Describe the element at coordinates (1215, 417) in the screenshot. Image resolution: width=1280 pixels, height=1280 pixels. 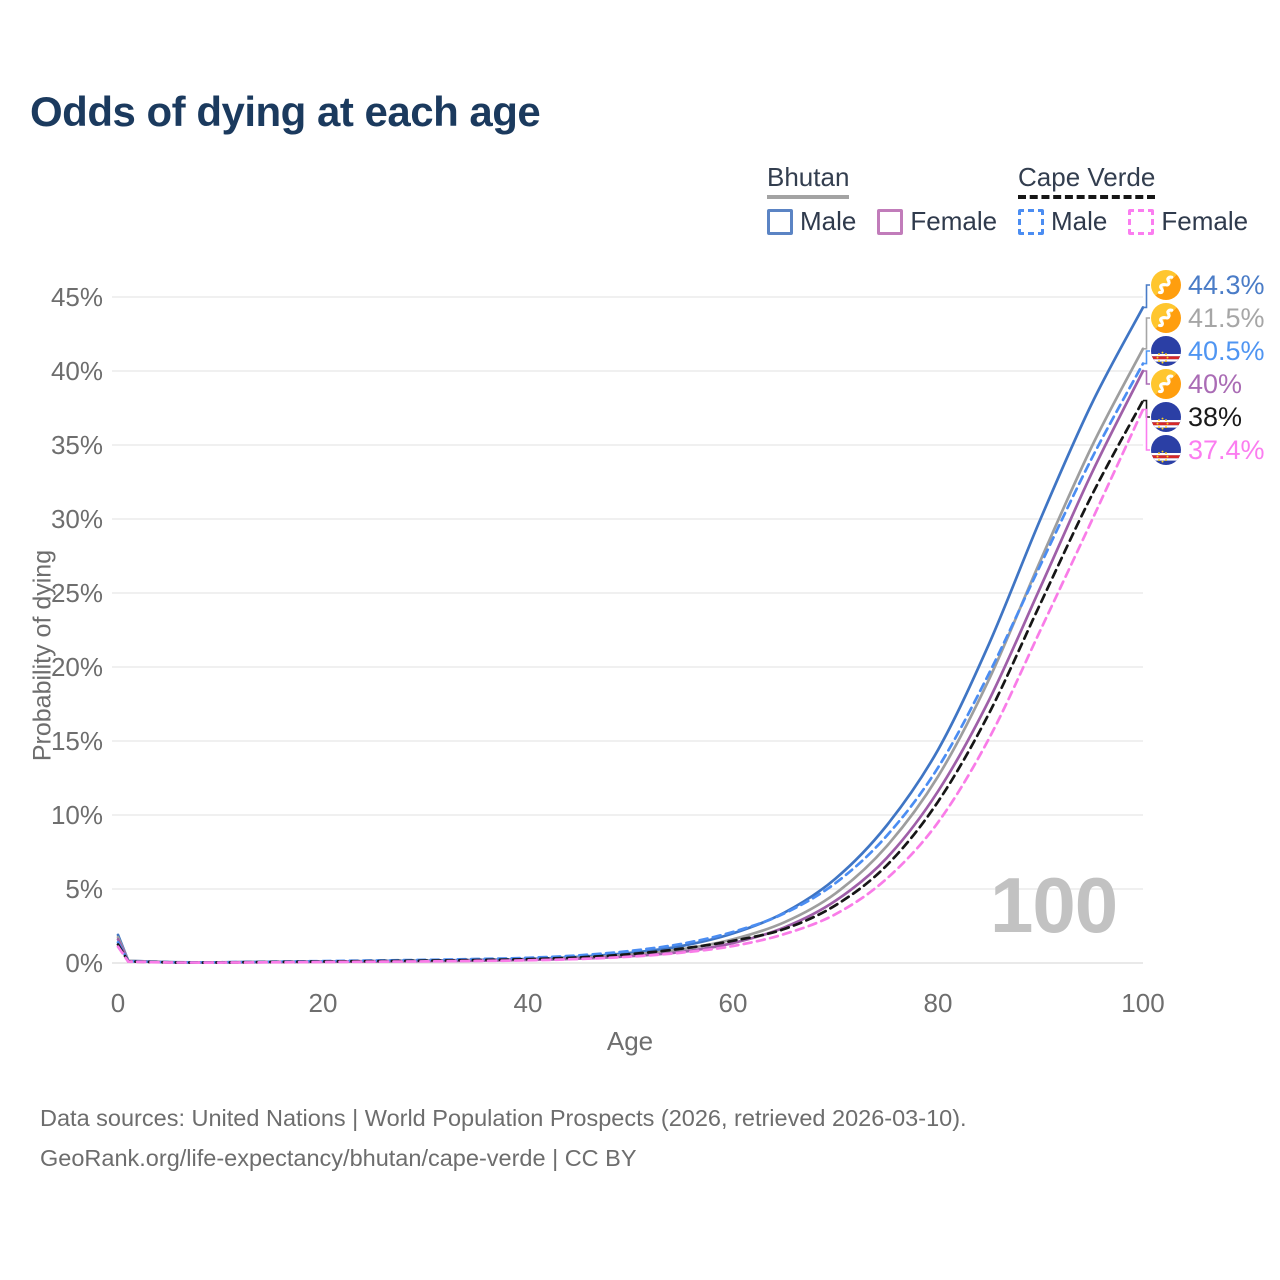
I see `end-label-value: 38%` at that location.